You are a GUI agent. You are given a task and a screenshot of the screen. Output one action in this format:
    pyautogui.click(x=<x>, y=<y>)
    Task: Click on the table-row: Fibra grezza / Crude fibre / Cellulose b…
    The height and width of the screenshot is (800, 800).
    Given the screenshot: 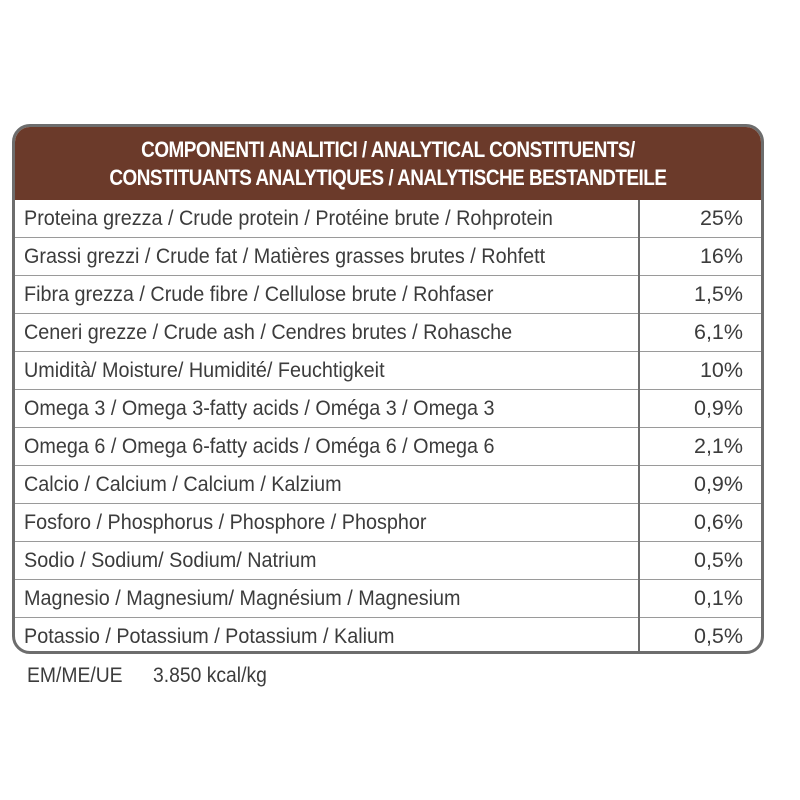 What is the action you would take?
    pyautogui.click(x=388, y=294)
    